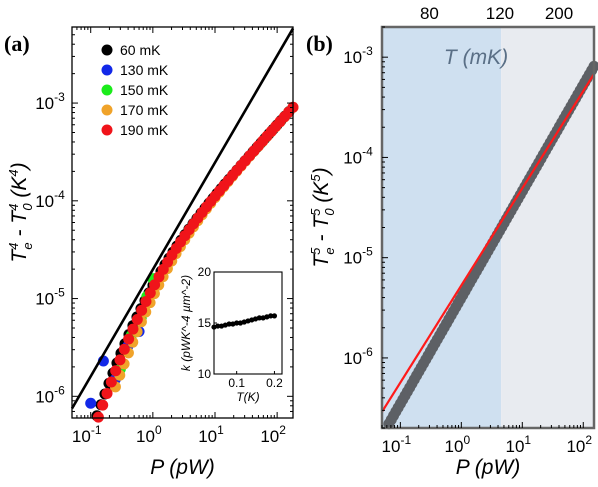 The height and width of the screenshot is (487, 598). Describe the element at coordinates (247, 397) in the screenshot. I see `inset-x-title: T(K)` at that location.